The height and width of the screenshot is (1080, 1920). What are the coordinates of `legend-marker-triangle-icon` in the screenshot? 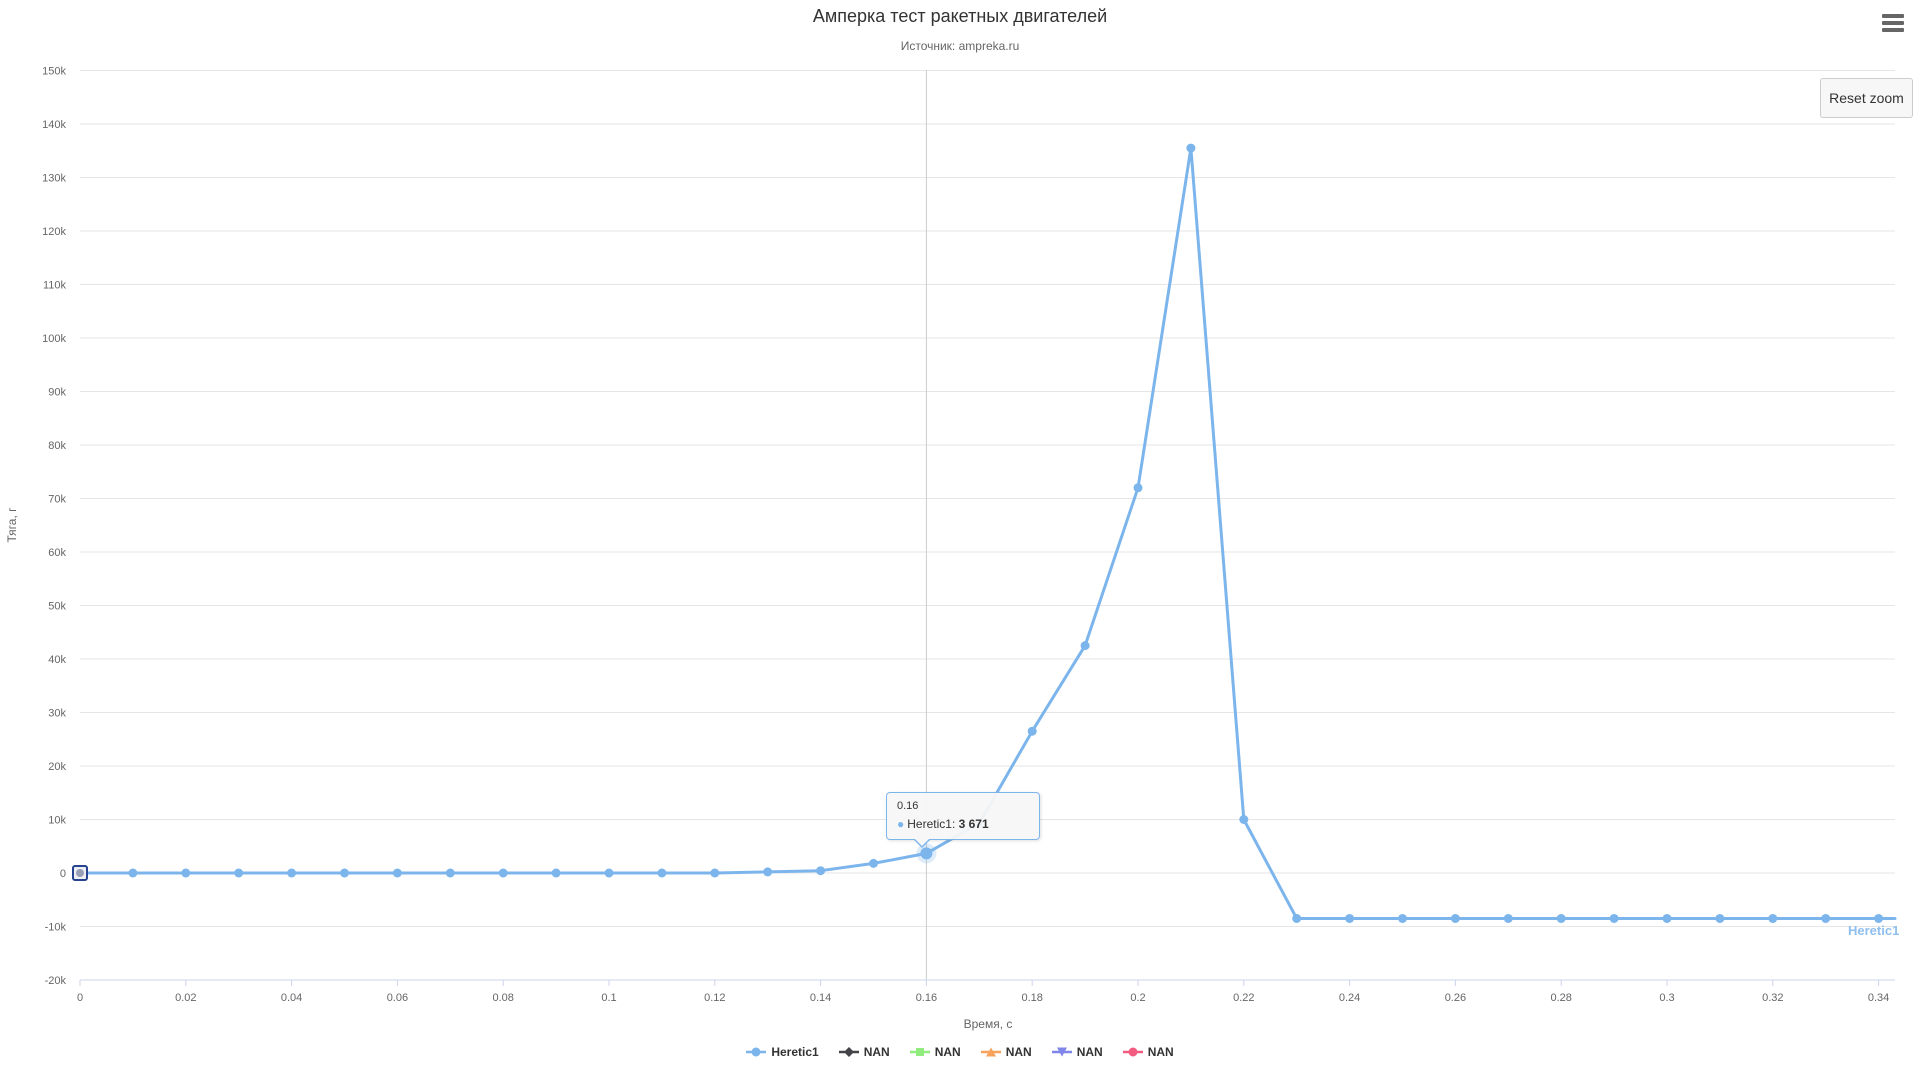 It's located at (990, 1052).